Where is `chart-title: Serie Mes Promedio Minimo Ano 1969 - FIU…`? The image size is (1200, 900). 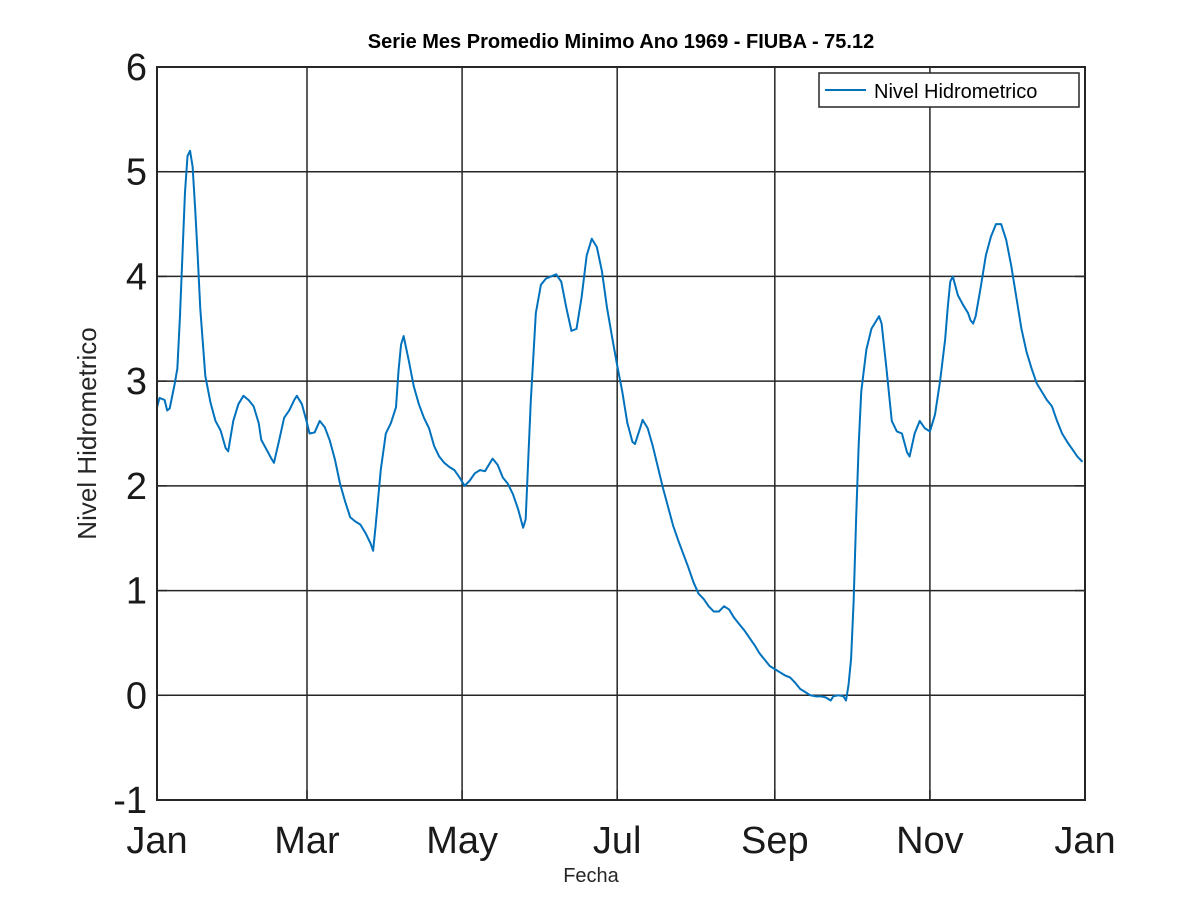
chart-title: Serie Mes Promedio Minimo Ano 1969 - FIU… is located at coordinates (621, 42).